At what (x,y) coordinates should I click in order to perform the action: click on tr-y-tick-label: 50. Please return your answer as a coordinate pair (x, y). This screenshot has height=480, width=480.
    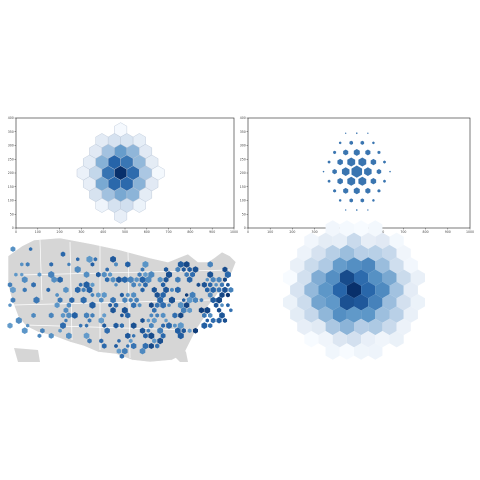
    Looking at the image, I should click on (244, 214).